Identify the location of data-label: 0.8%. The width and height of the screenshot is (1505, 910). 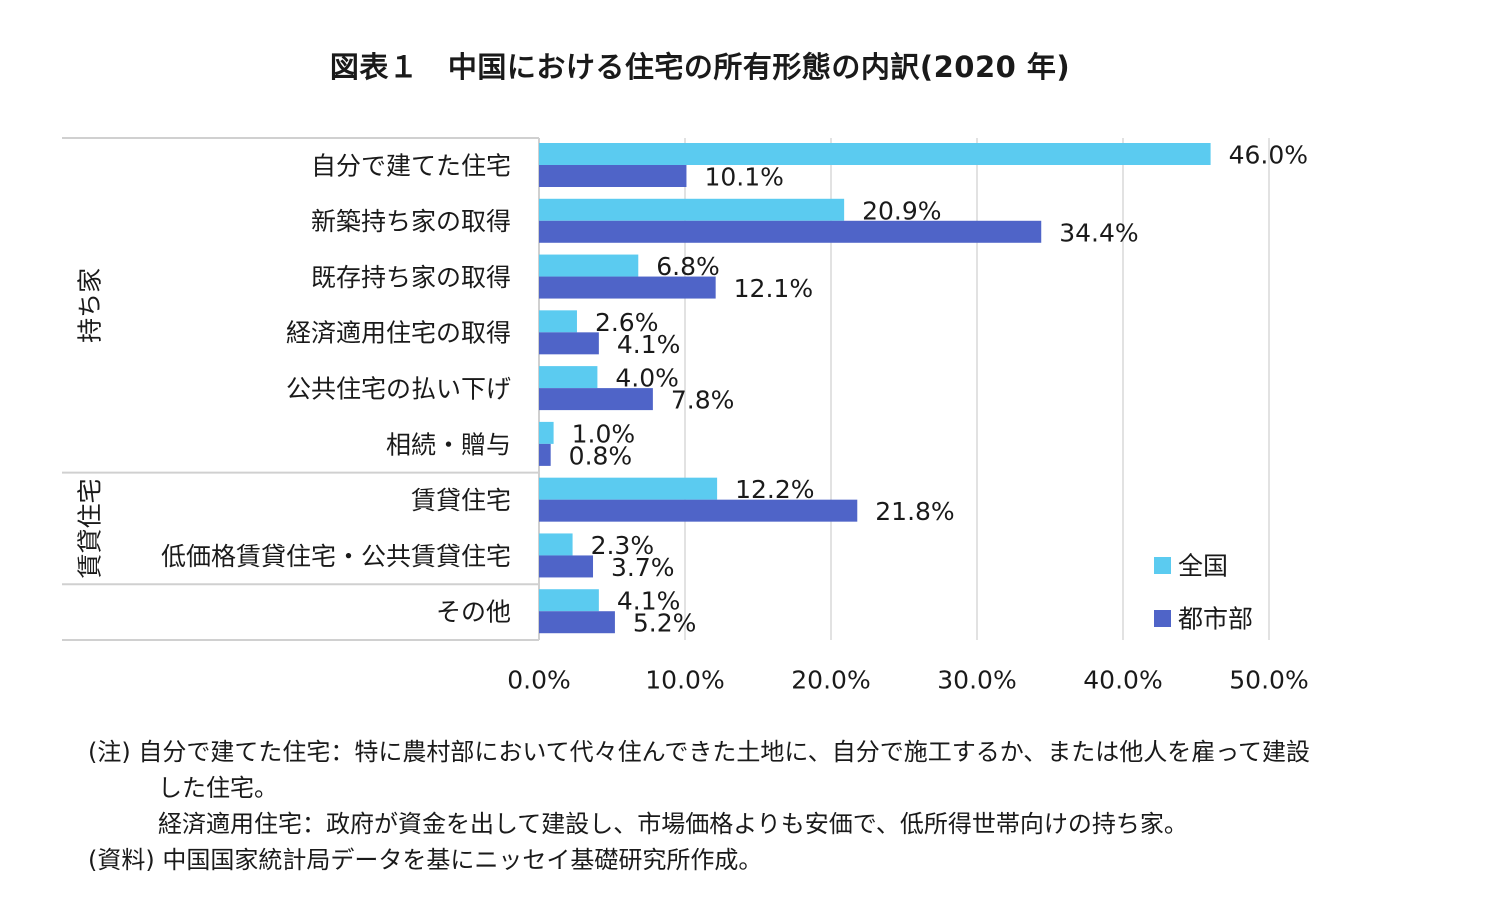
(601, 455).